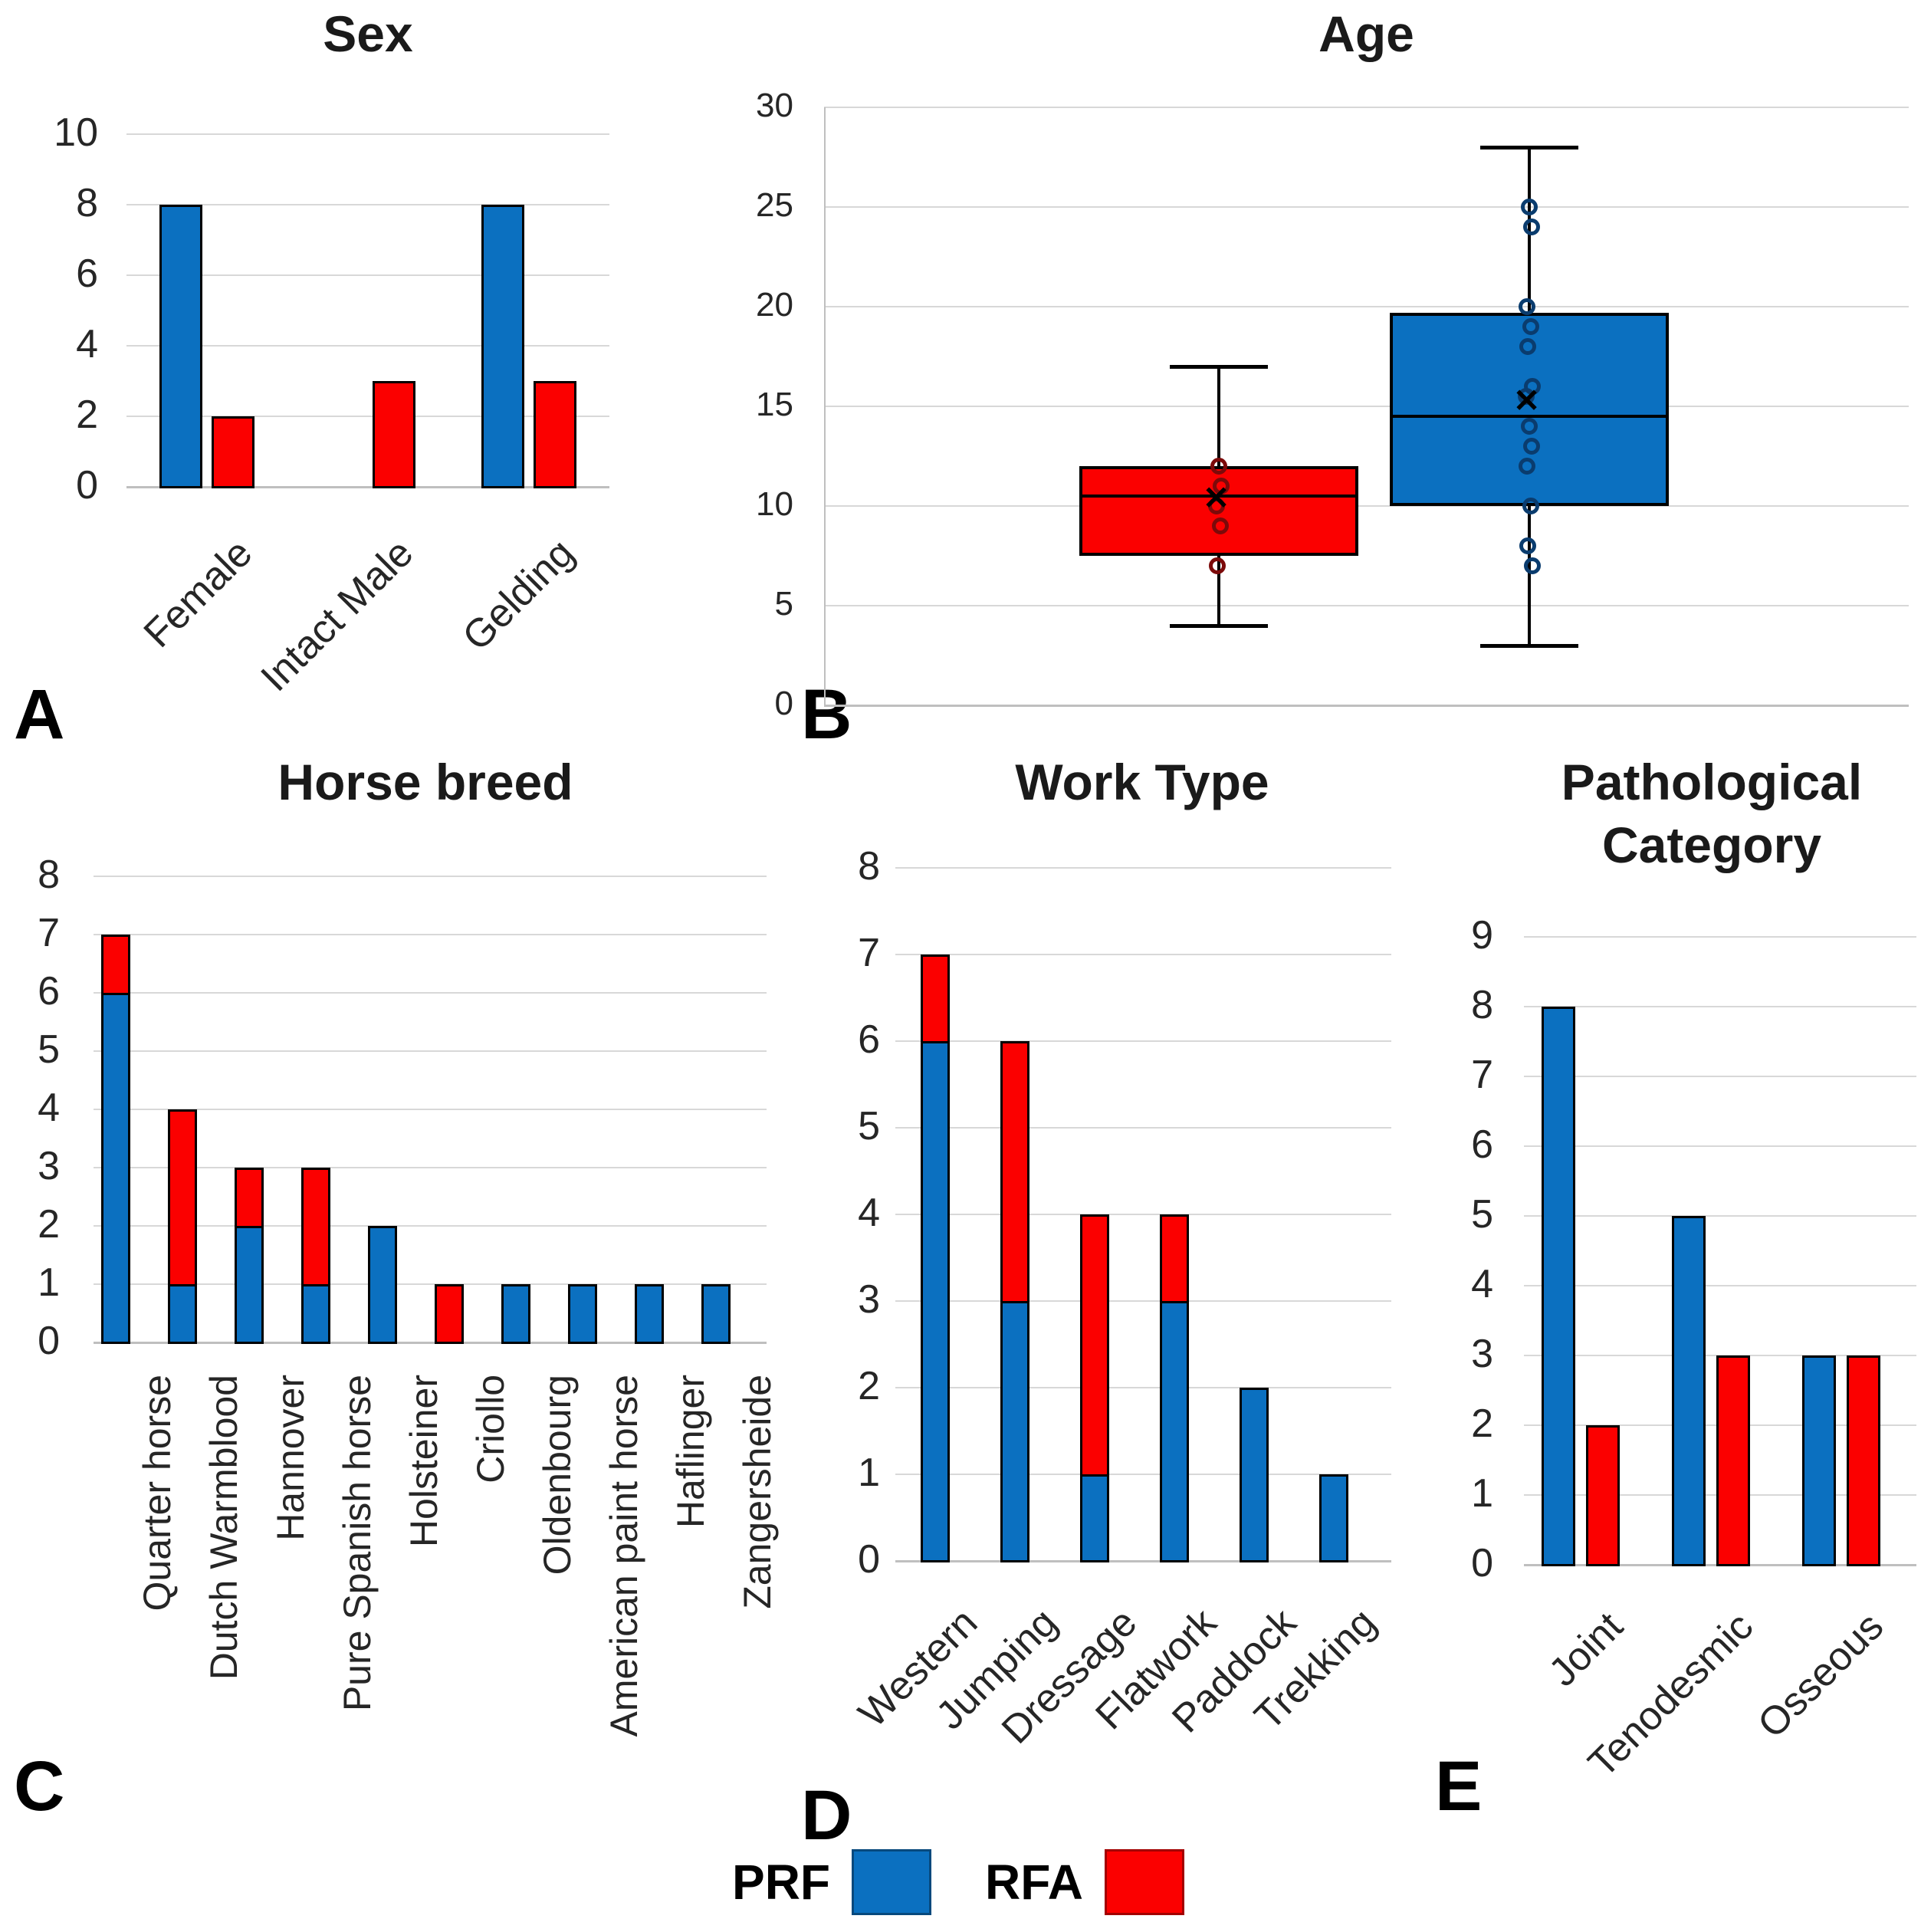  What do you see at coordinates (490, 1430) in the screenshot?
I see `category-label: Criollo` at bounding box center [490, 1430].